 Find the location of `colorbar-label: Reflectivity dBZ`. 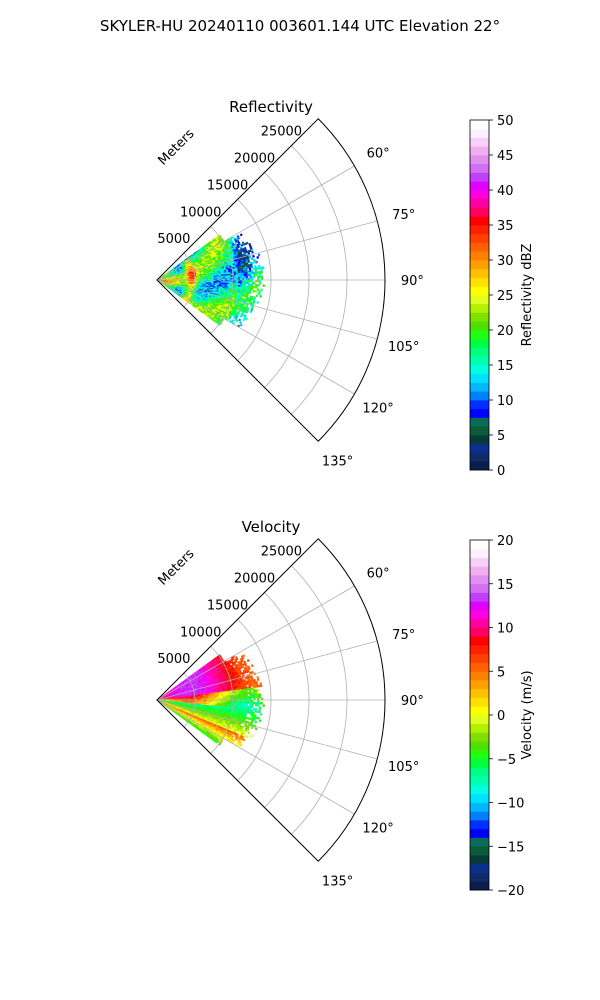

colorbar-label: Reflectivity dBZ is located at coordinates (527, 295).